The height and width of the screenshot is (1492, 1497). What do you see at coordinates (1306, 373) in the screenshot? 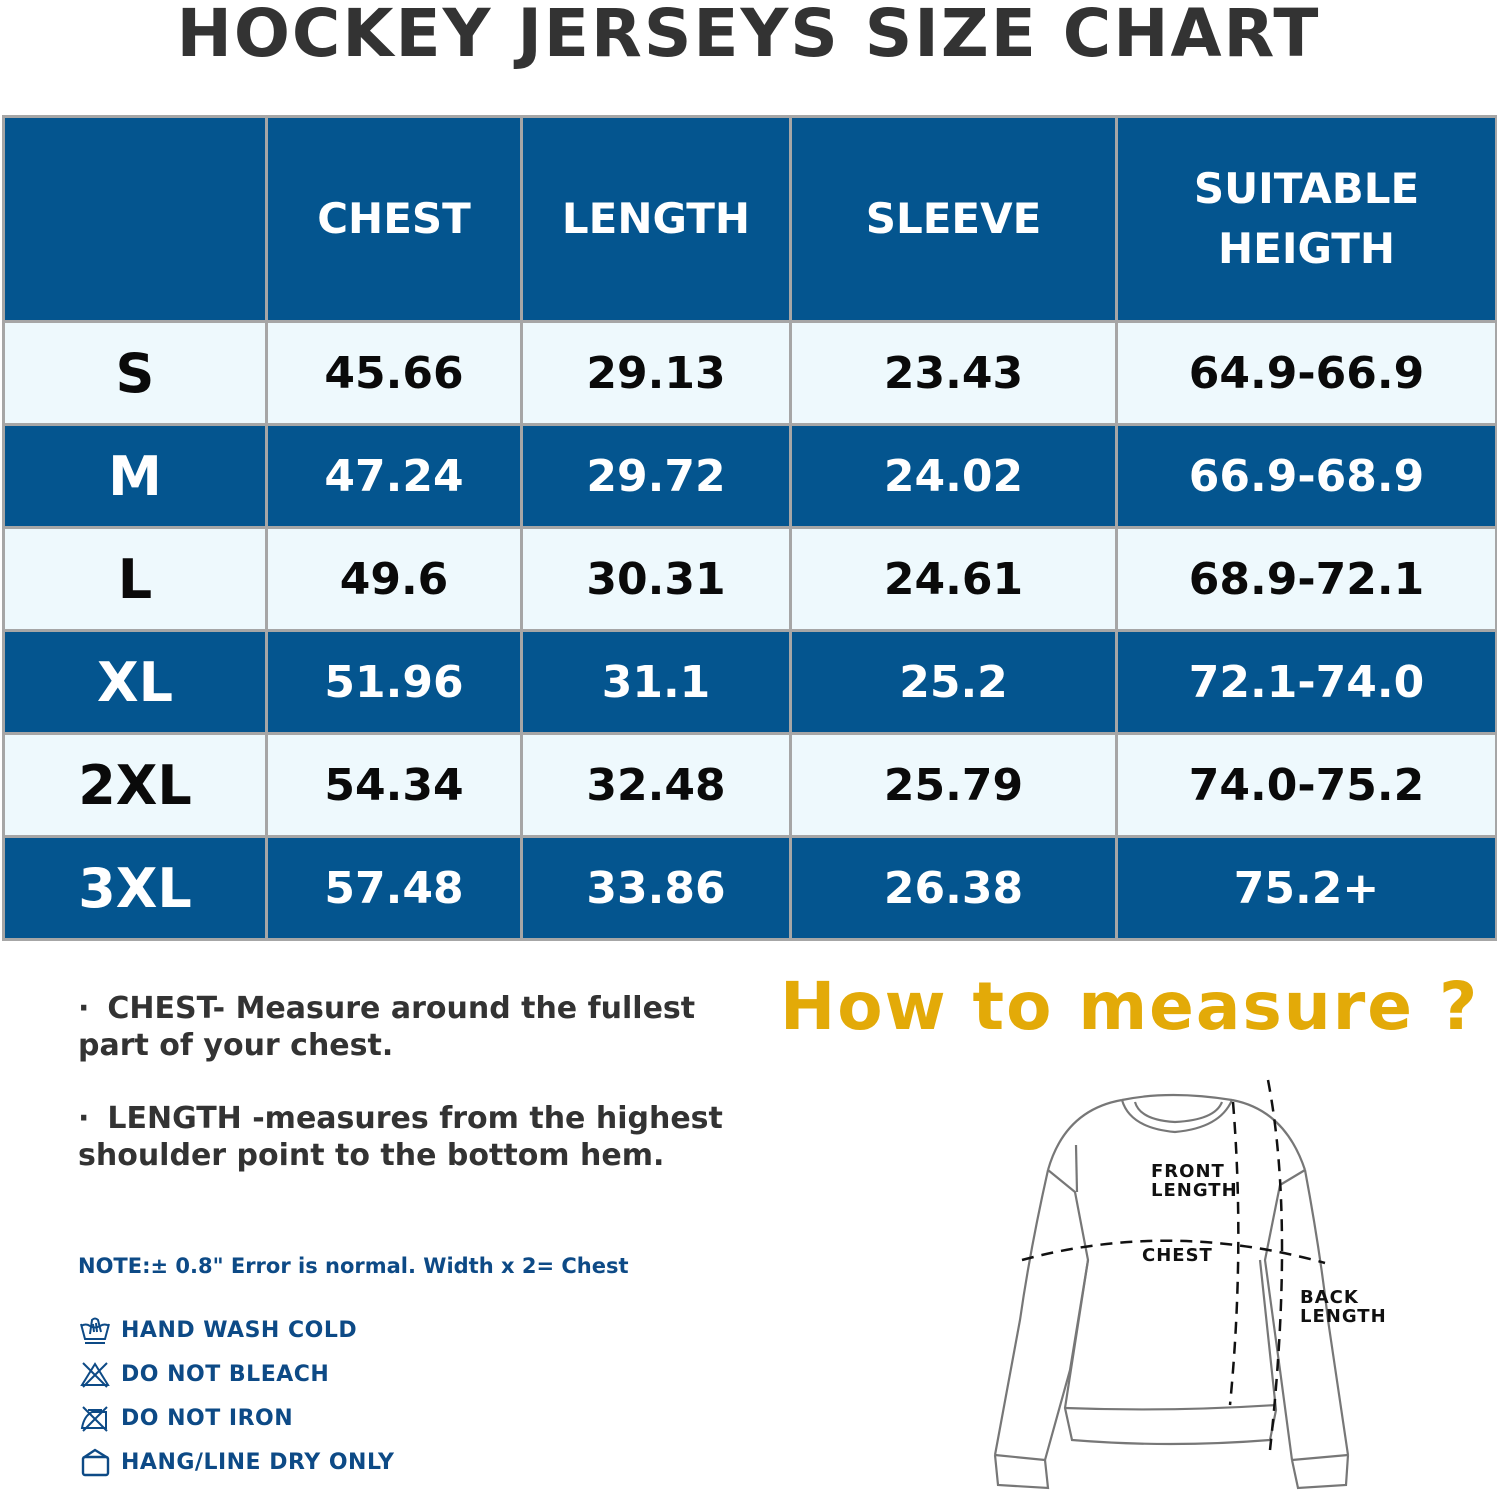
I see `height-cell: 64.9-66.9` at bounding box center [1306, 373].